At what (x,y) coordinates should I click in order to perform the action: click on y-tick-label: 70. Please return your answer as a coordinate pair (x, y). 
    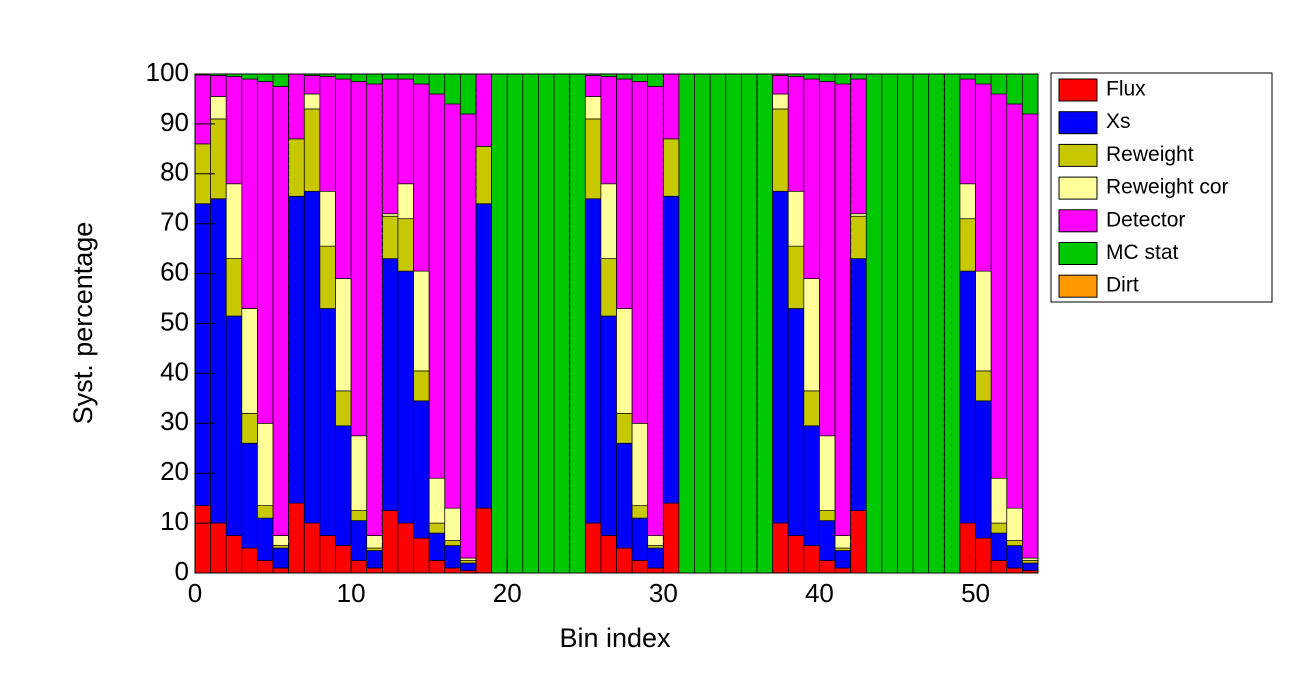
    Looking at the image, I should click on (174, 222).